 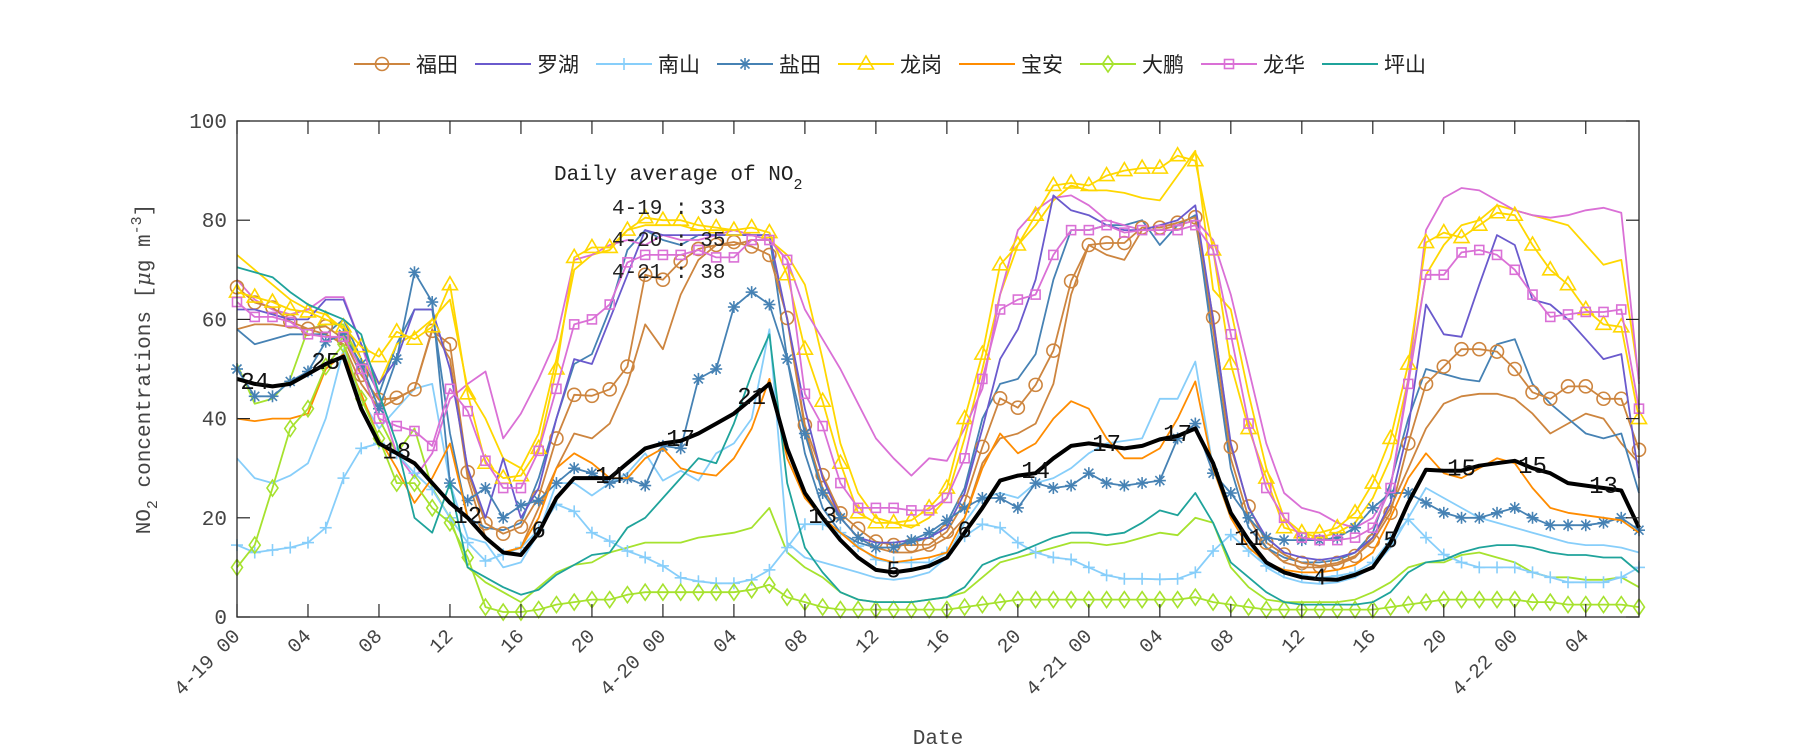 I want to click on x-tick-label: 08, so click(x=797, y=642).